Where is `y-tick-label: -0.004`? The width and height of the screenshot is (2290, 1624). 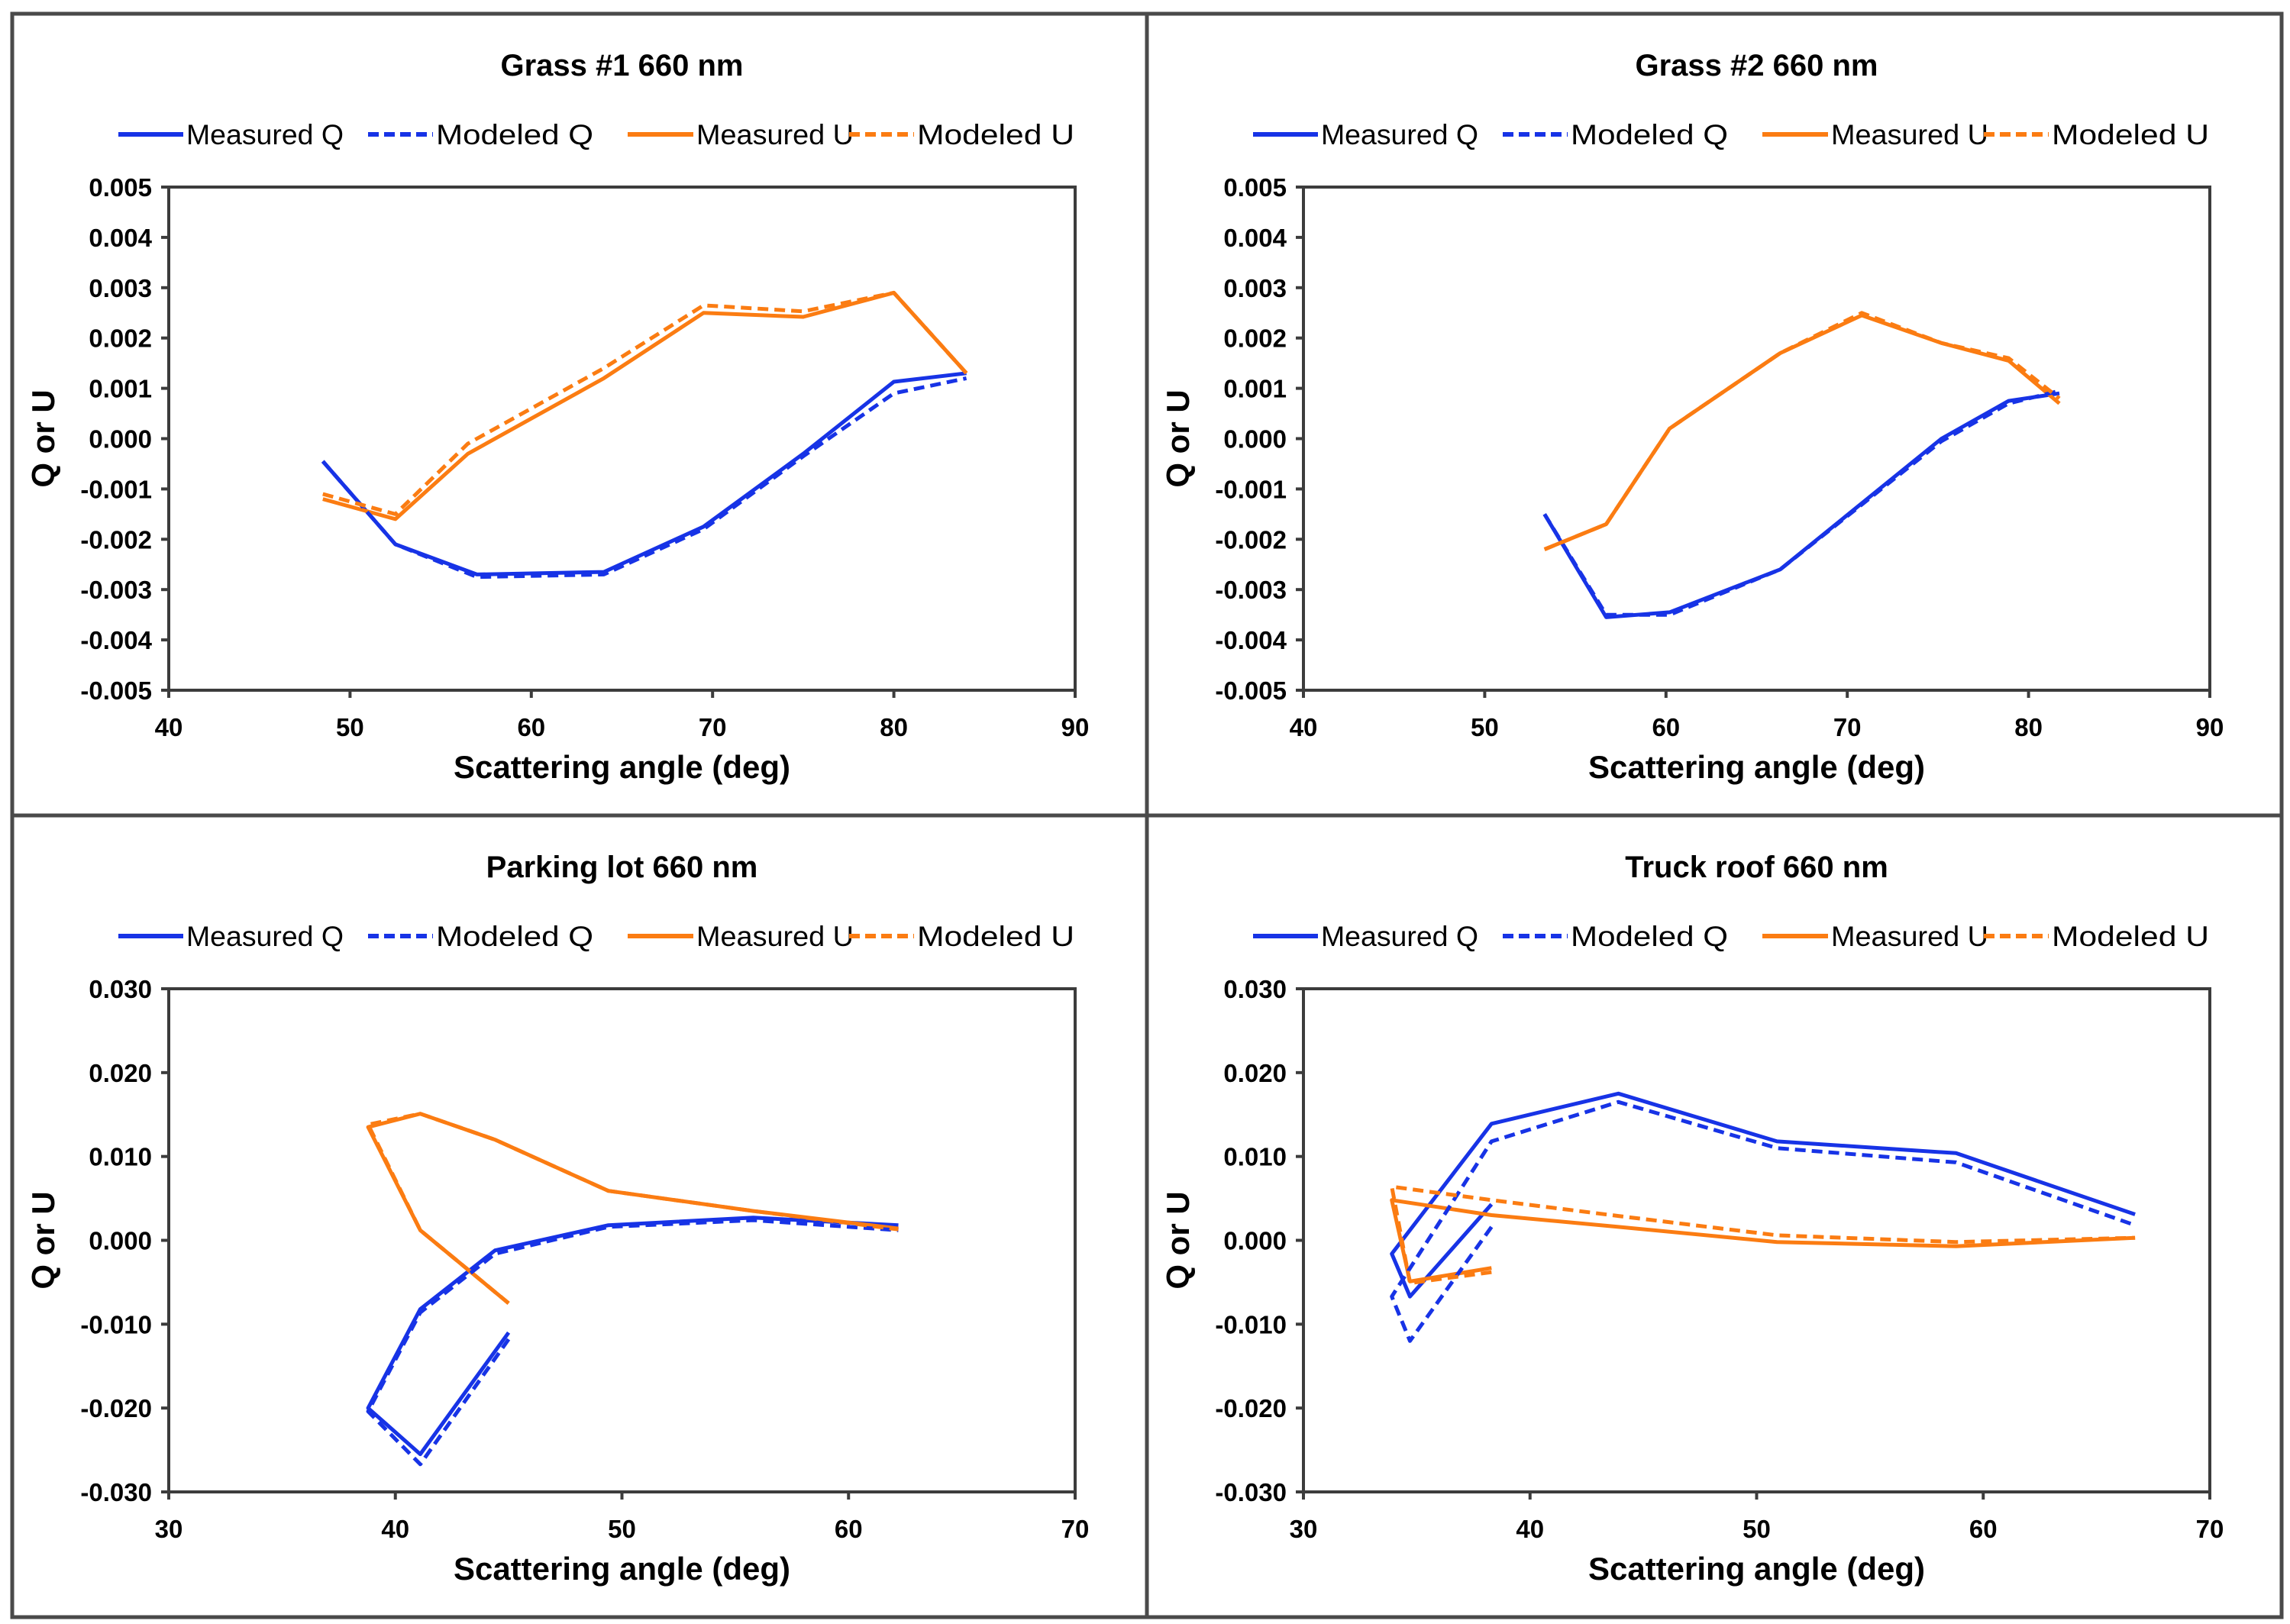 y-tick-label: -0.004 is located at coordinates (116, 640).